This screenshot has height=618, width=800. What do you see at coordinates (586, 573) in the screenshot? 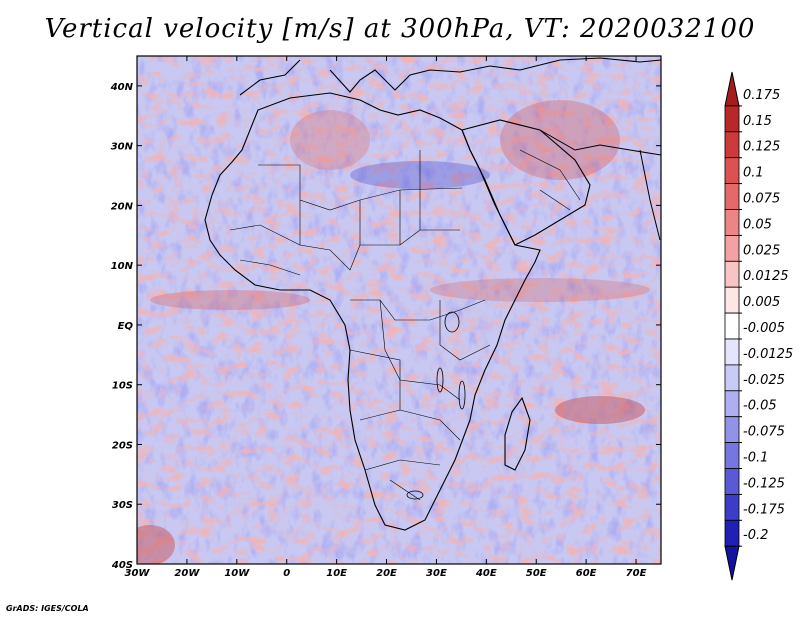
I see `lon-tick-label: 60E` at bounding box center [586, 573].